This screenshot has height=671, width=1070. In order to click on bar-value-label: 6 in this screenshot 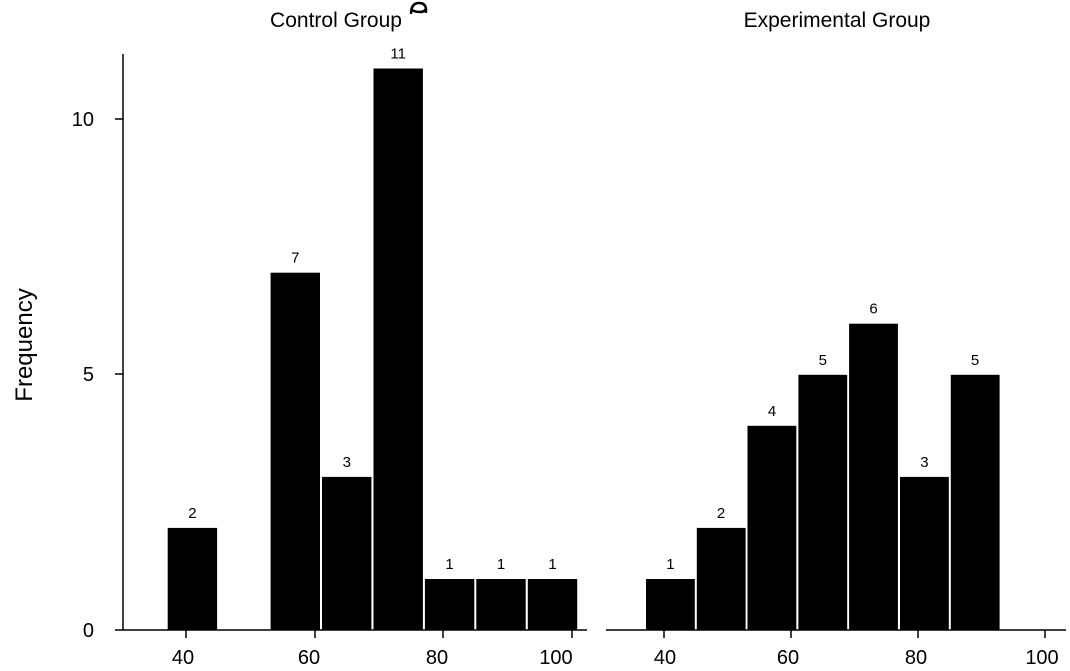, I will do `click(873, 309)`.